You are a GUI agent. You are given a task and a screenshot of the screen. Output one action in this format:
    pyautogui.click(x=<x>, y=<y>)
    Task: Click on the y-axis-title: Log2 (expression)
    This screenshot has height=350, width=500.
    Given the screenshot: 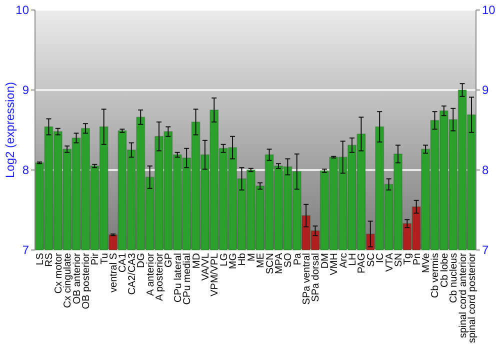 What is the action you would take?
    pyautogui.click(x=10, y=130)
    